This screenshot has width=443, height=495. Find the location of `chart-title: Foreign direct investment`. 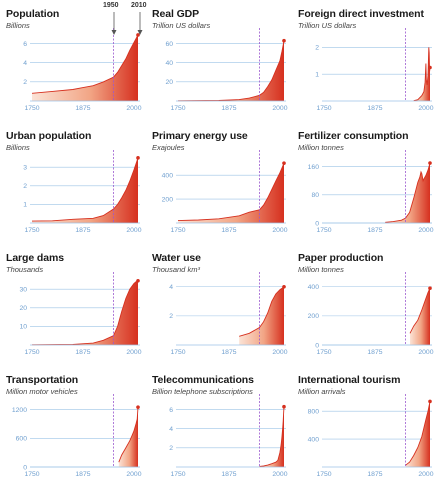

chart-title: Foreign direct investment is located at coordinates (361, 14).